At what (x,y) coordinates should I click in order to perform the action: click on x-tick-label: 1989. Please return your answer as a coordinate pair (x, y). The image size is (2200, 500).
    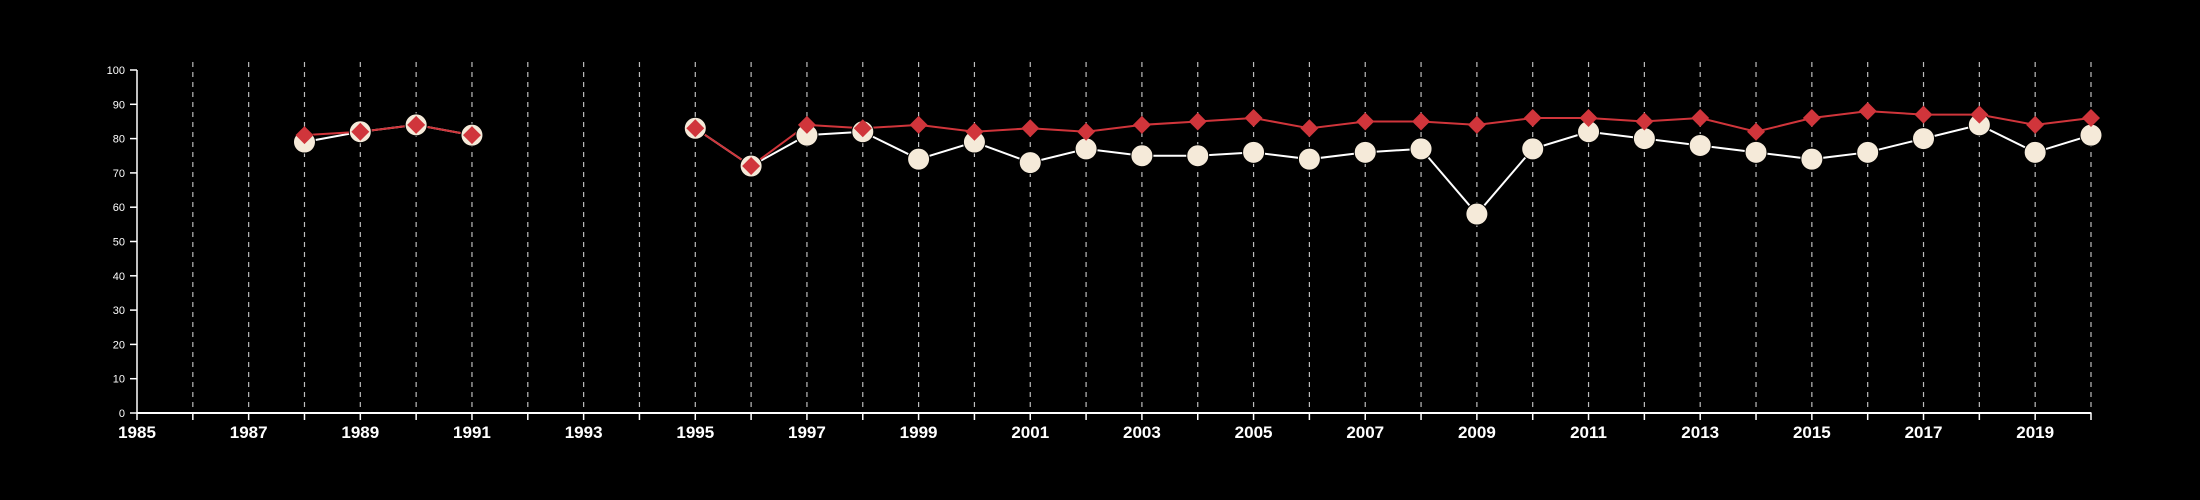
    Looking at the image, I should click on (360, 432).